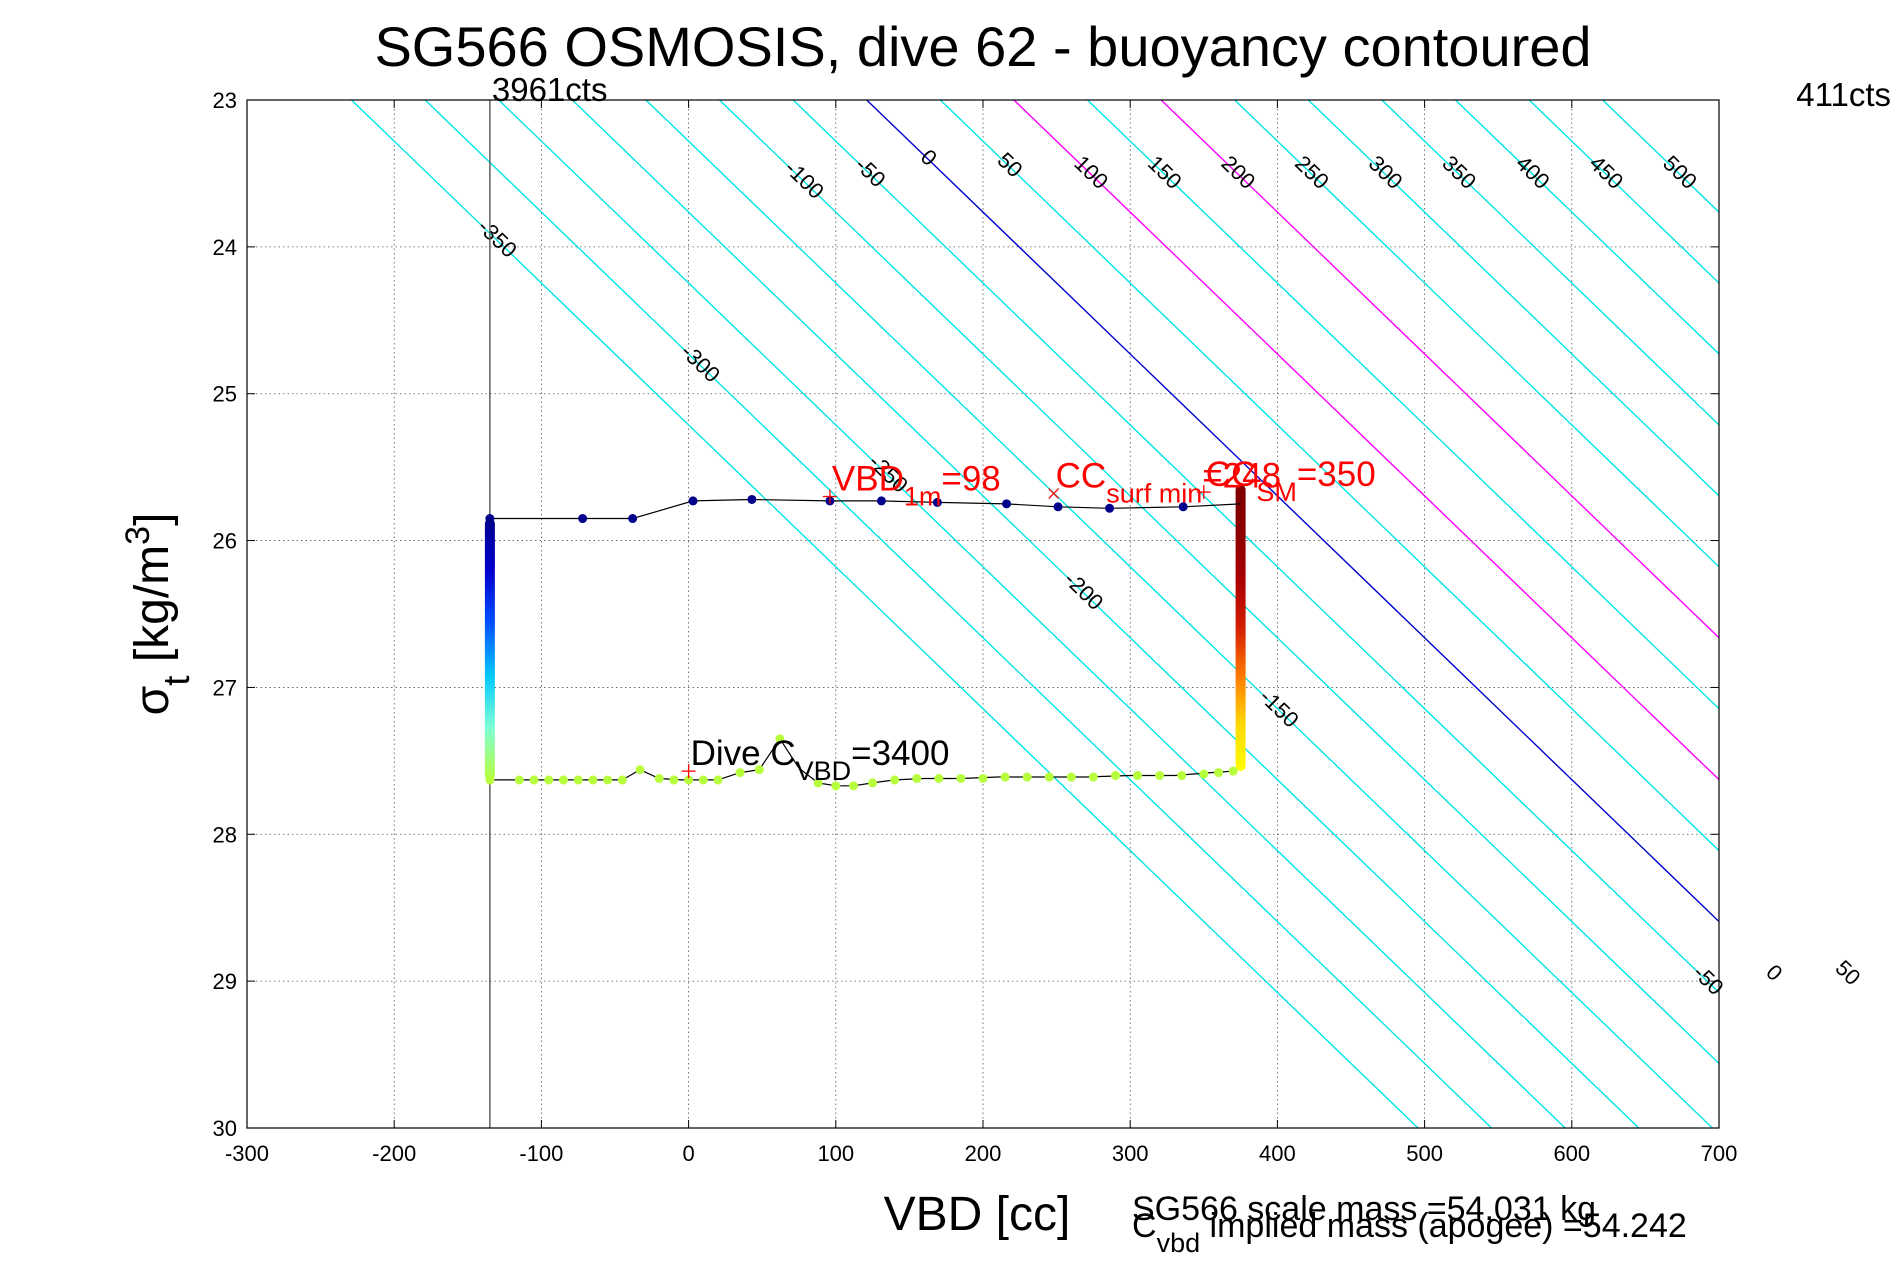 This screenshot has height=1262, width=1891. Describe the element at coordinates (550, 89) in the screenshot. I see `left-limit-label: 3961cts` at that location.